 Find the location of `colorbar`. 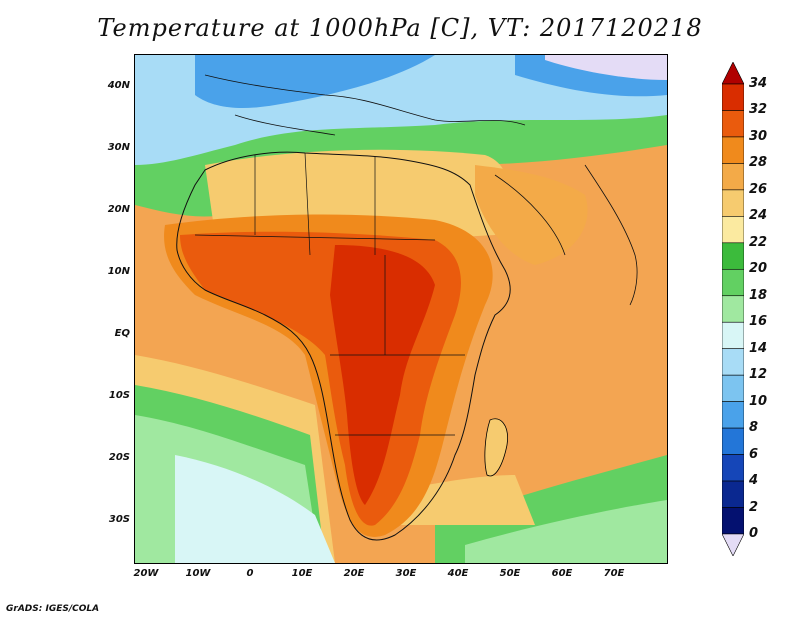

colorbar is located at coordinates (733, 309).